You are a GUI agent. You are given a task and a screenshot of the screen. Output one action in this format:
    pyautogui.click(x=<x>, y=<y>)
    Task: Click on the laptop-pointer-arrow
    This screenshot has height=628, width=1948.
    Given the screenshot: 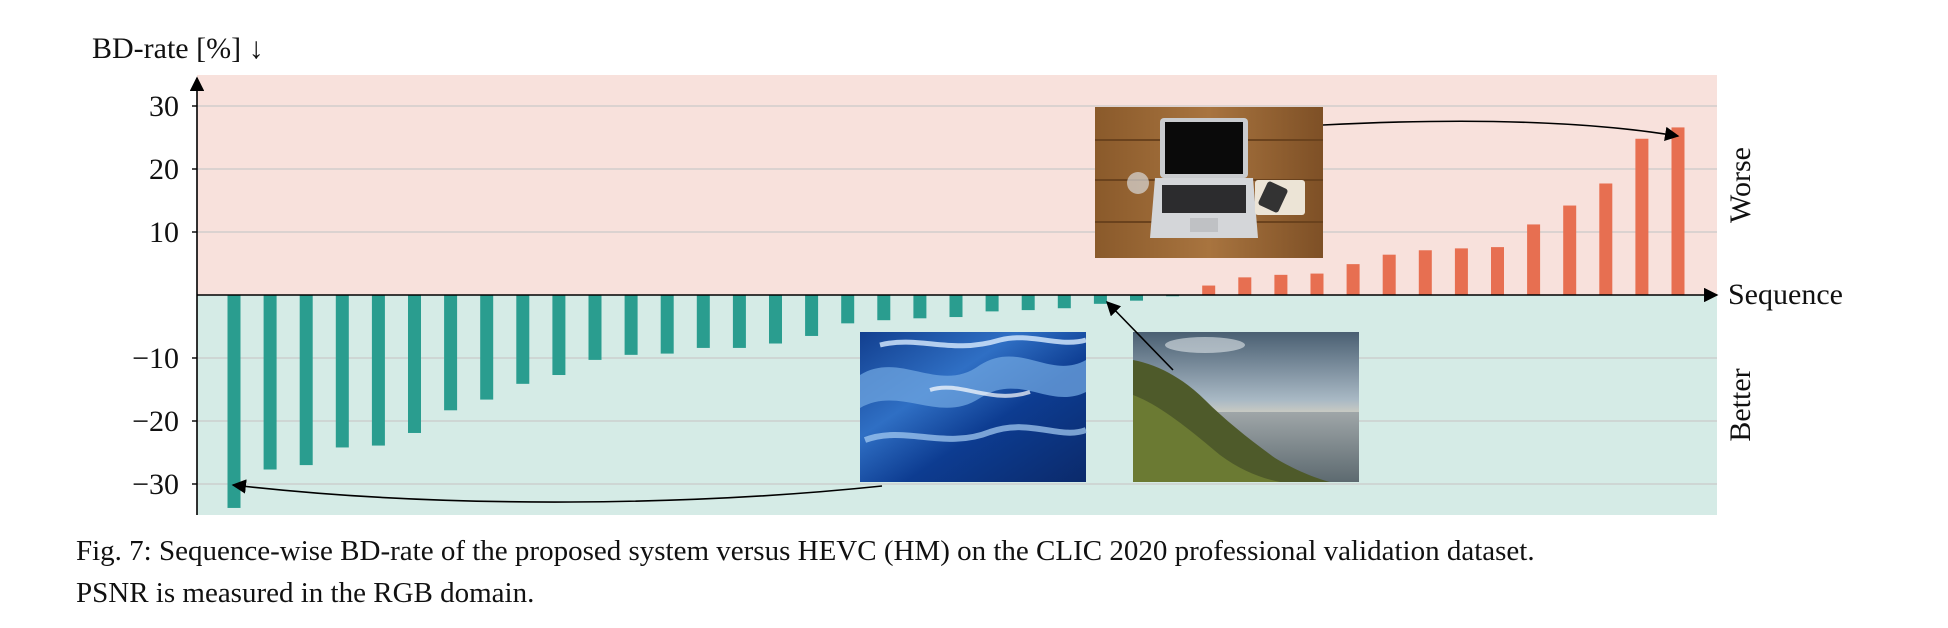 What is the action you would take?
    pyautogui.click(x=1501, y=131)
    